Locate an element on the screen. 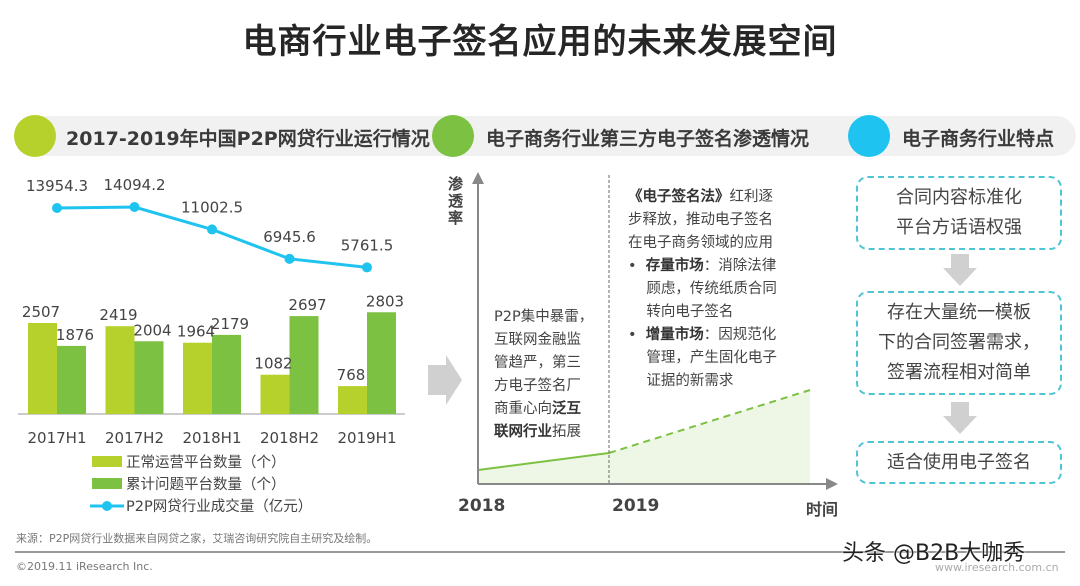 Image resolution: width=1080 pixels, height=586 pixels. text-segment: 证据的新需求 is located at coordinates (681, 381).